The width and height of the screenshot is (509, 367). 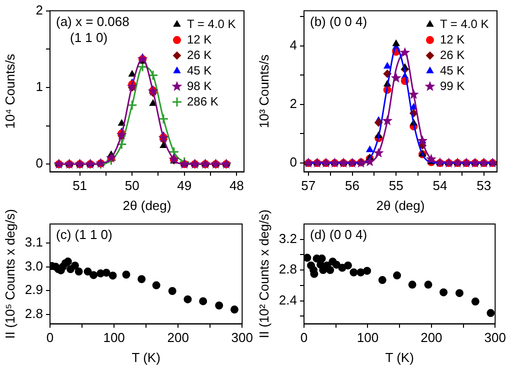 I want to click on y-axis-title: 10³ Counts/s, so click(x=264, y=91).